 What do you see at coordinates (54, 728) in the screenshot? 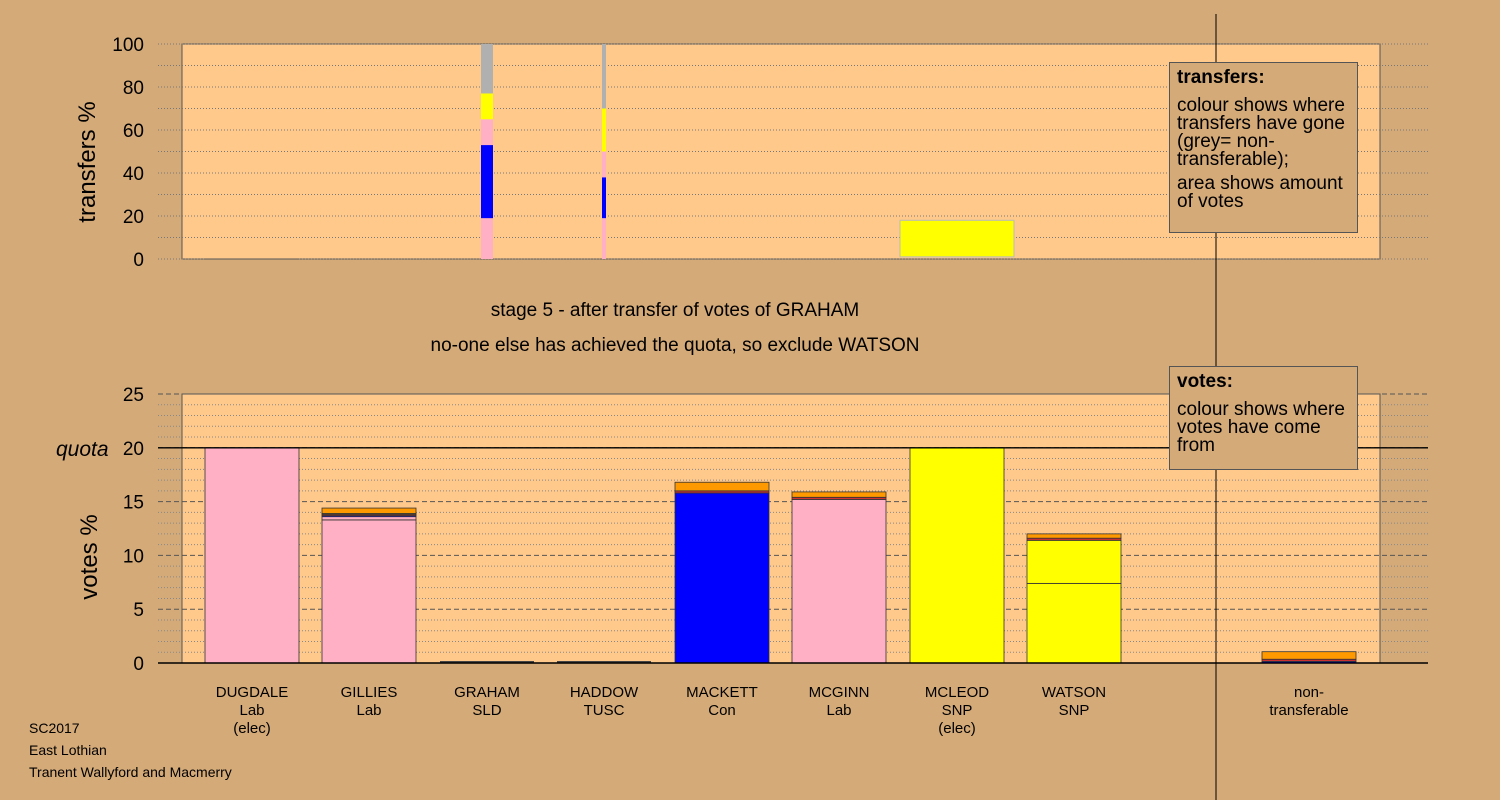
I see `footer-election: SC2017` at bounding box center [54, 728].